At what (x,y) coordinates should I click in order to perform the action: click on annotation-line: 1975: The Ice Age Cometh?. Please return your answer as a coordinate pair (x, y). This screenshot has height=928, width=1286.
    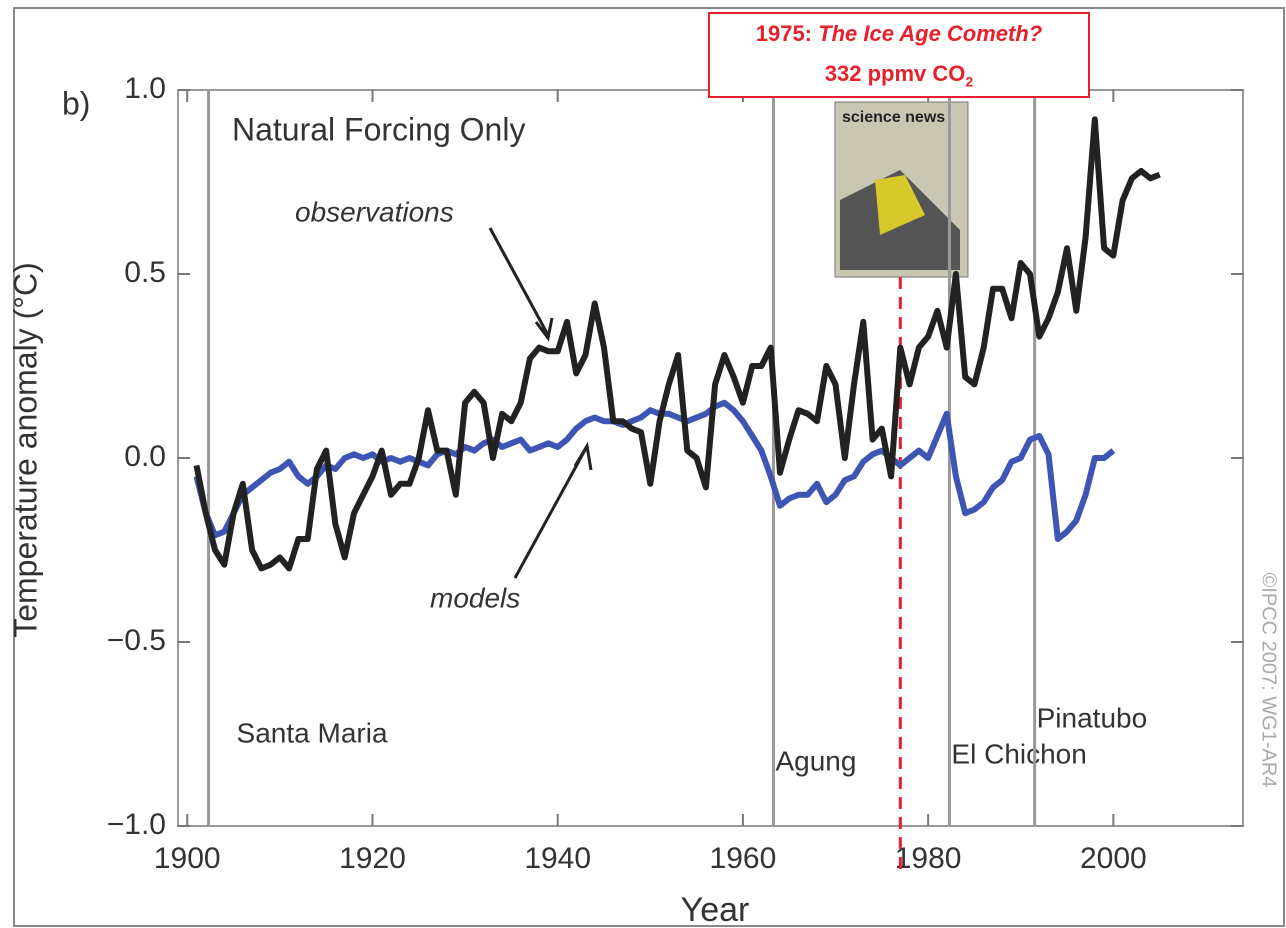
    Looking at the image, I should click on (899, 34).